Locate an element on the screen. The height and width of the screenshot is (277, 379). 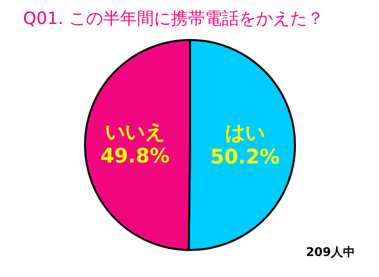
data-label: 49.8% is located at coordinates (135, 156).